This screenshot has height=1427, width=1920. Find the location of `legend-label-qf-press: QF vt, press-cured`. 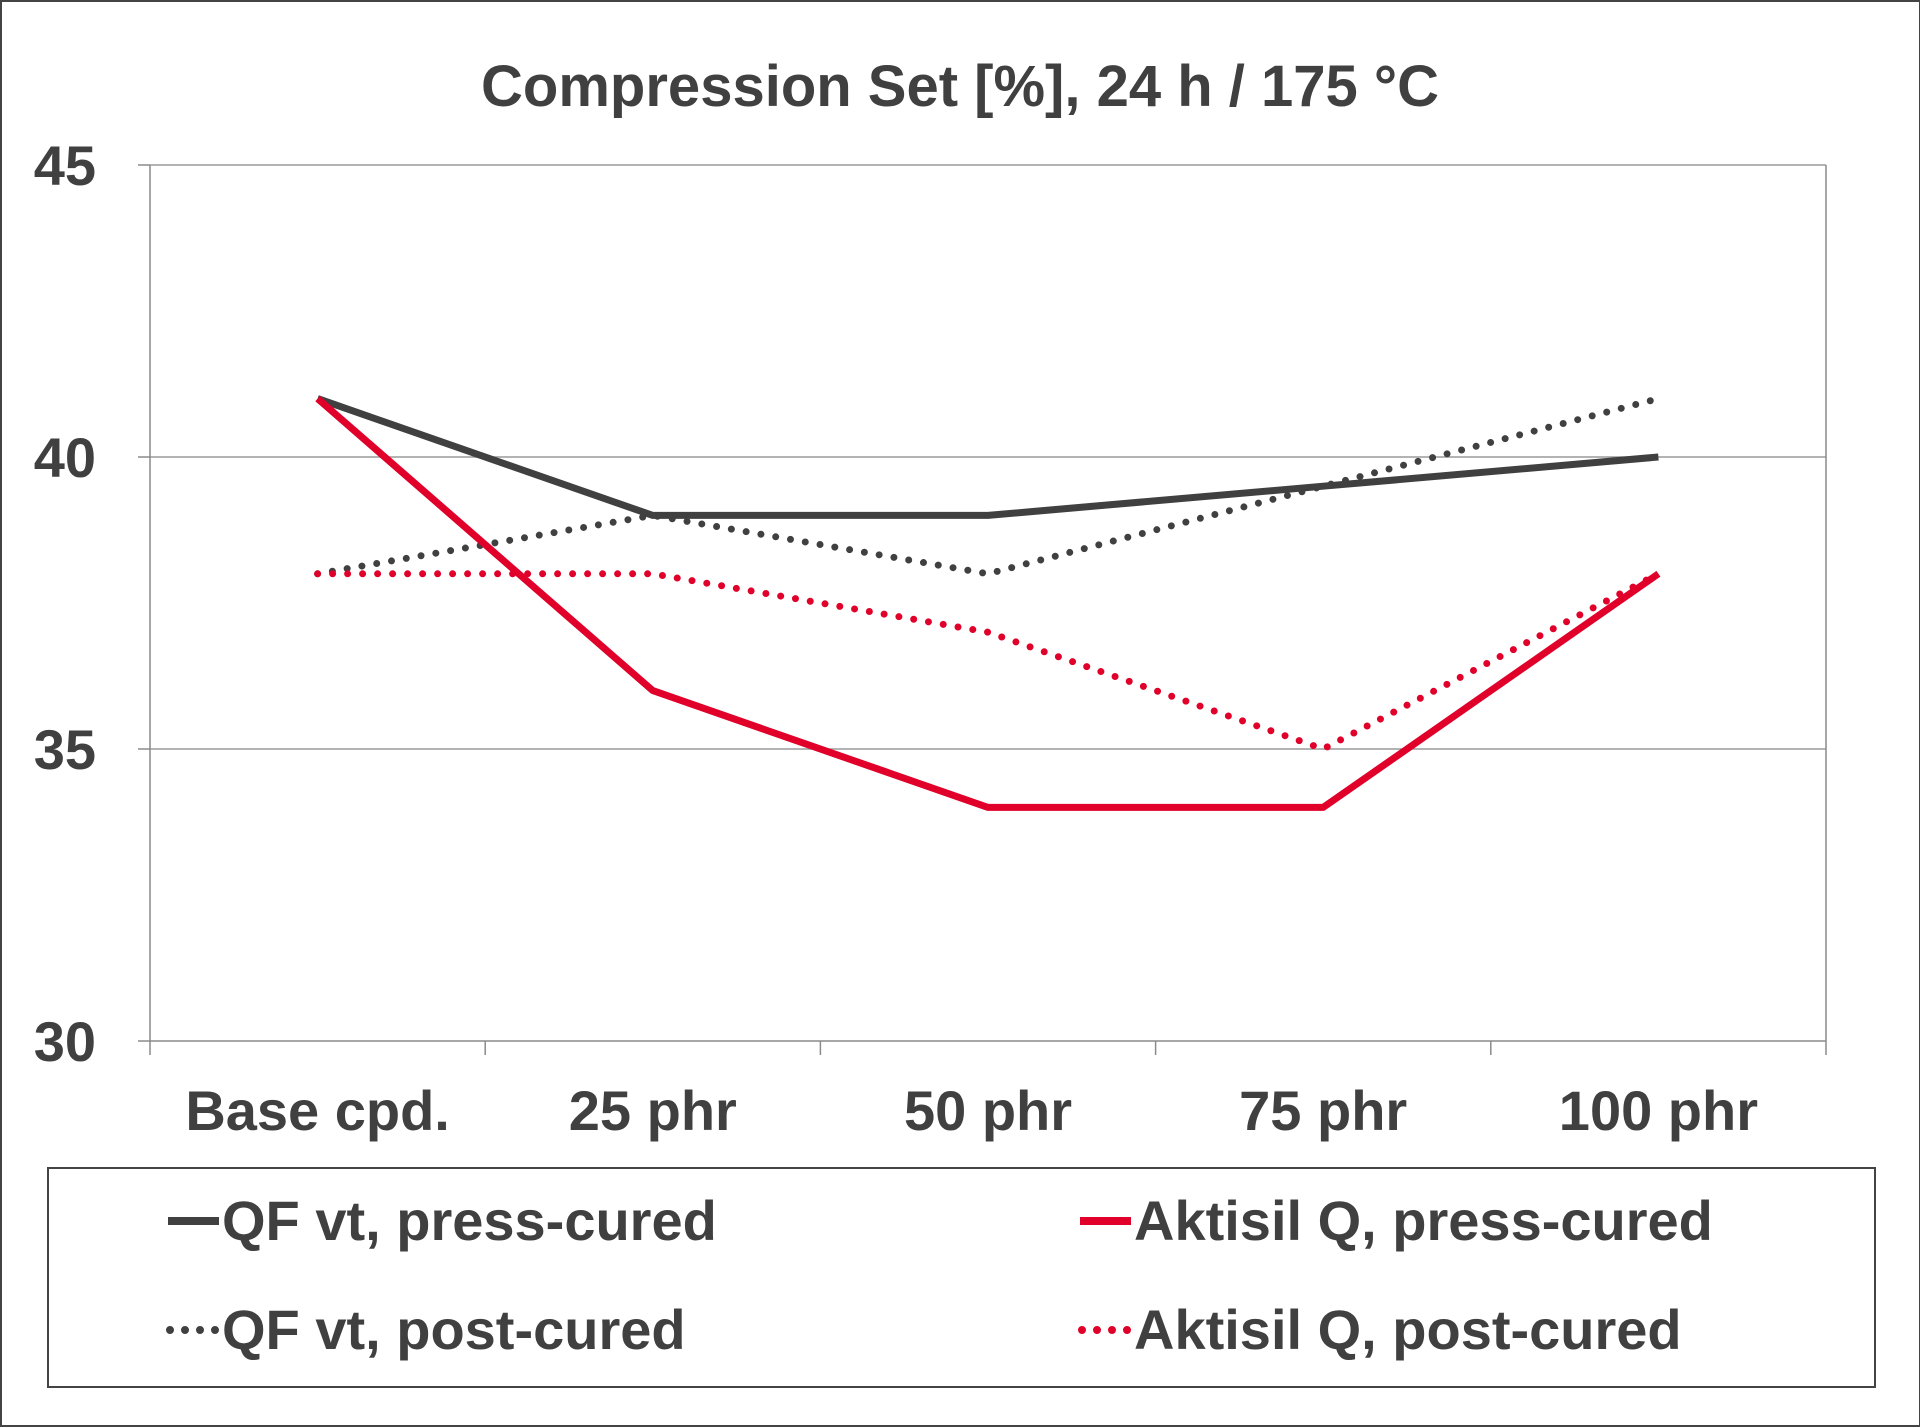

legend-label-qf-press: QF vt, press-cured is located at coordinates (469, 1220).